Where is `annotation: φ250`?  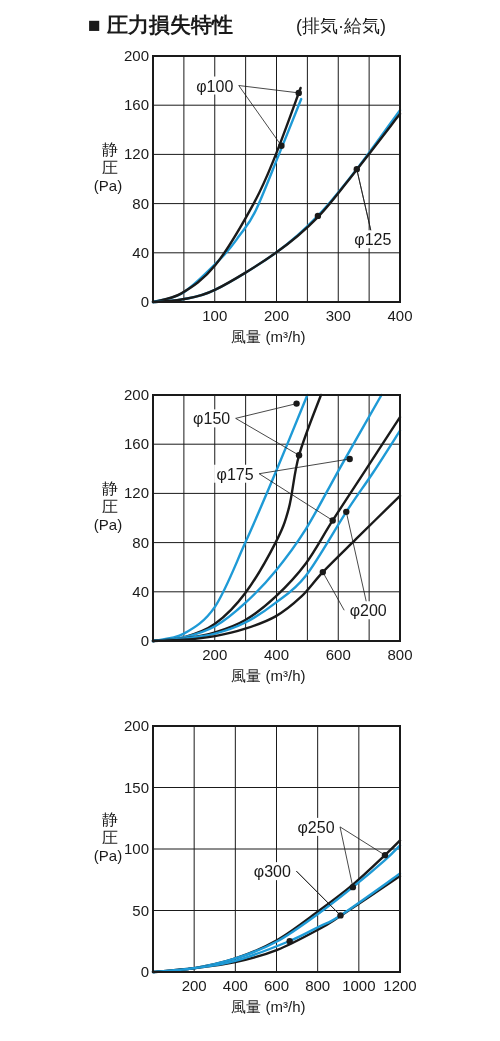 annotation: φ250 is located at coordinates (316, 827).